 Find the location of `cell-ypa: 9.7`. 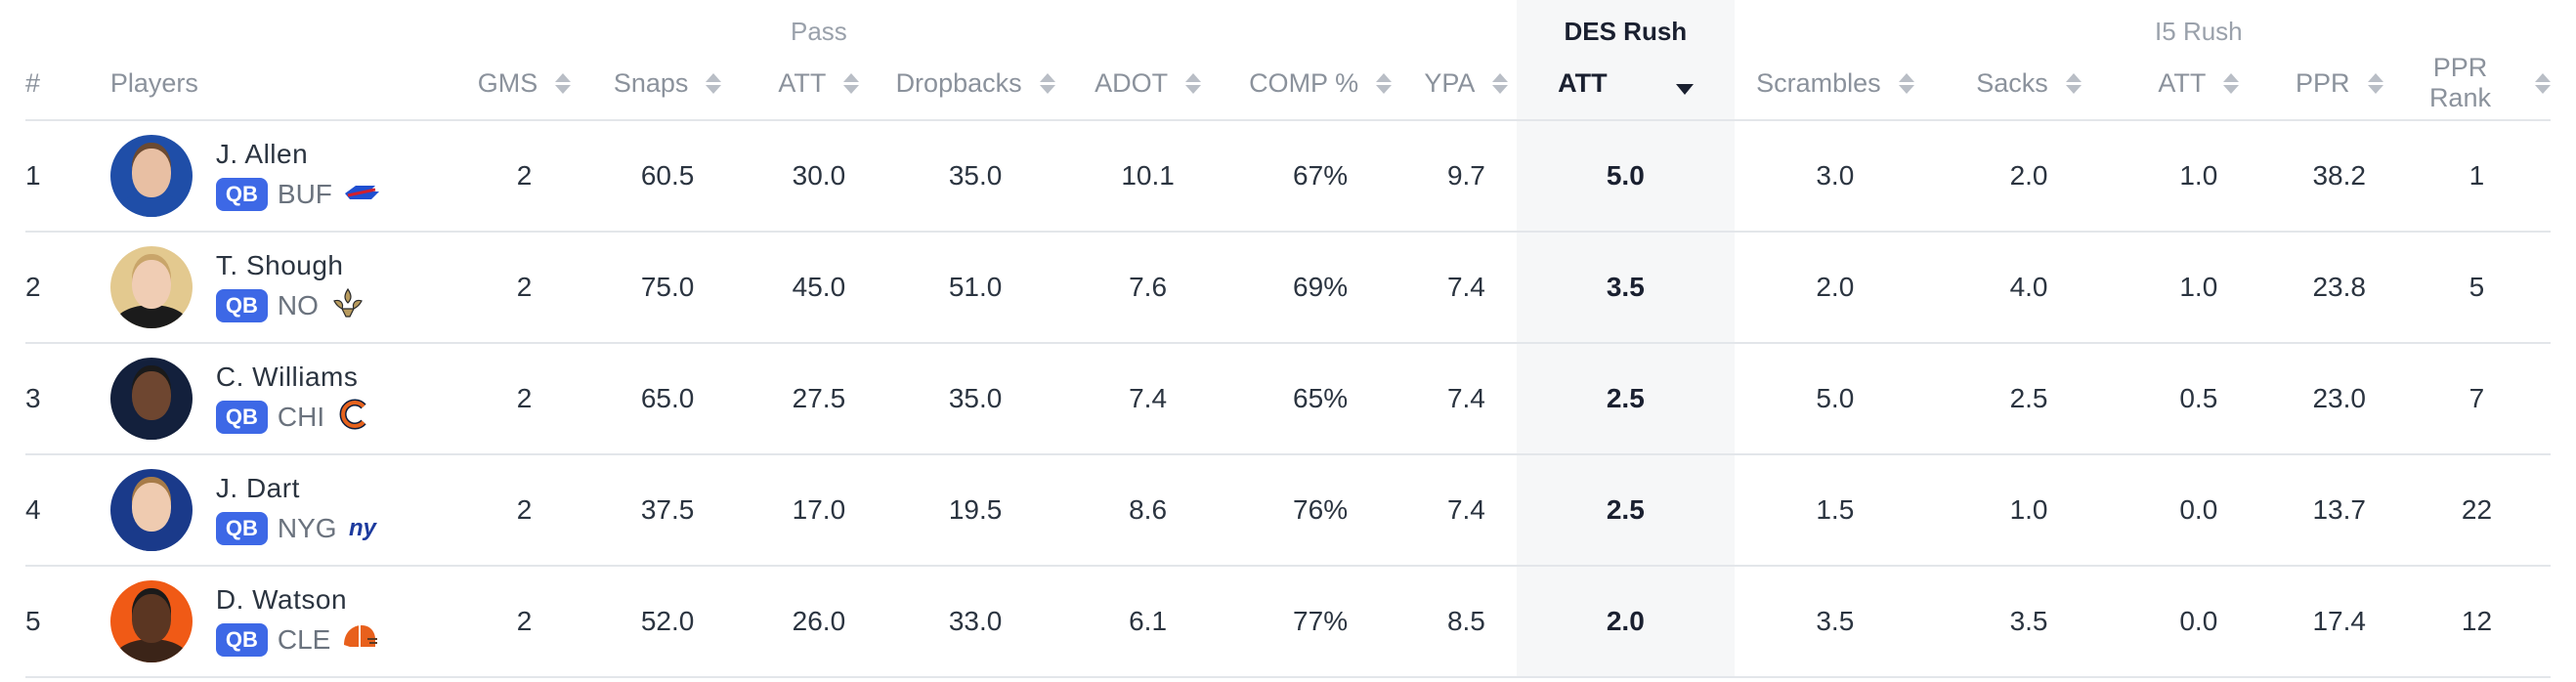

cell-ypa: 9.7 is located at coordinates (1466, 176).